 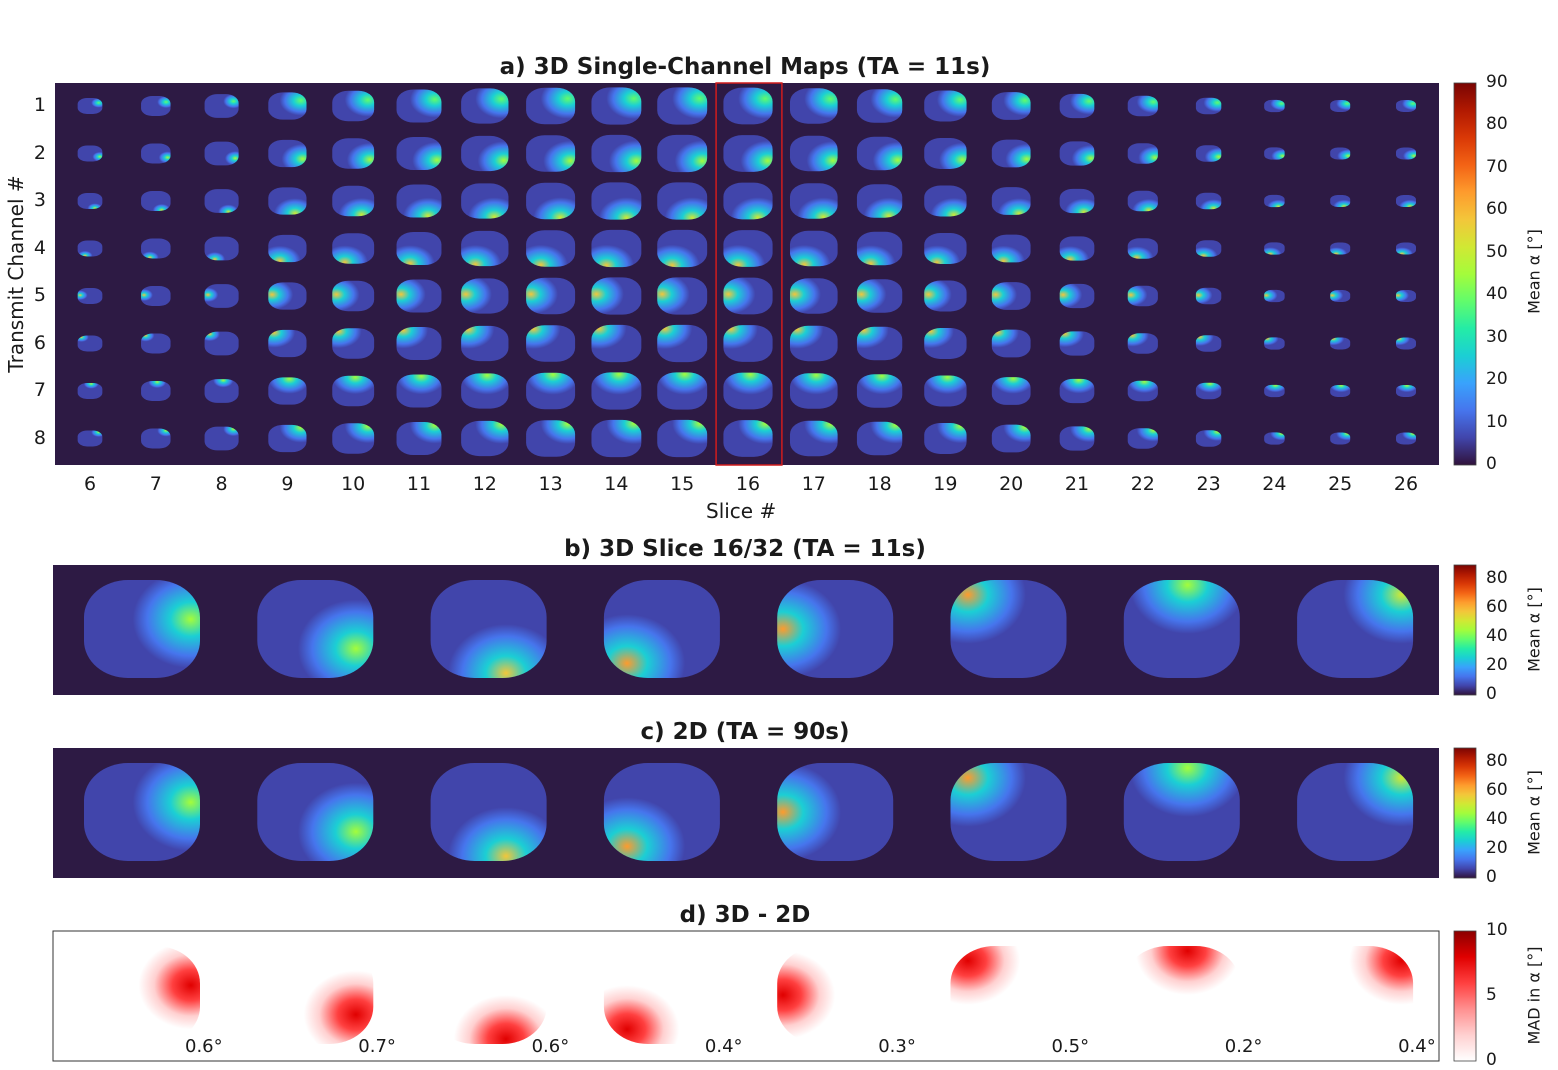 What do you see at coordinates (90, 106) in the screenshot?
I see `map-cell-ch1-slice6` at bounding box center [90, 106].